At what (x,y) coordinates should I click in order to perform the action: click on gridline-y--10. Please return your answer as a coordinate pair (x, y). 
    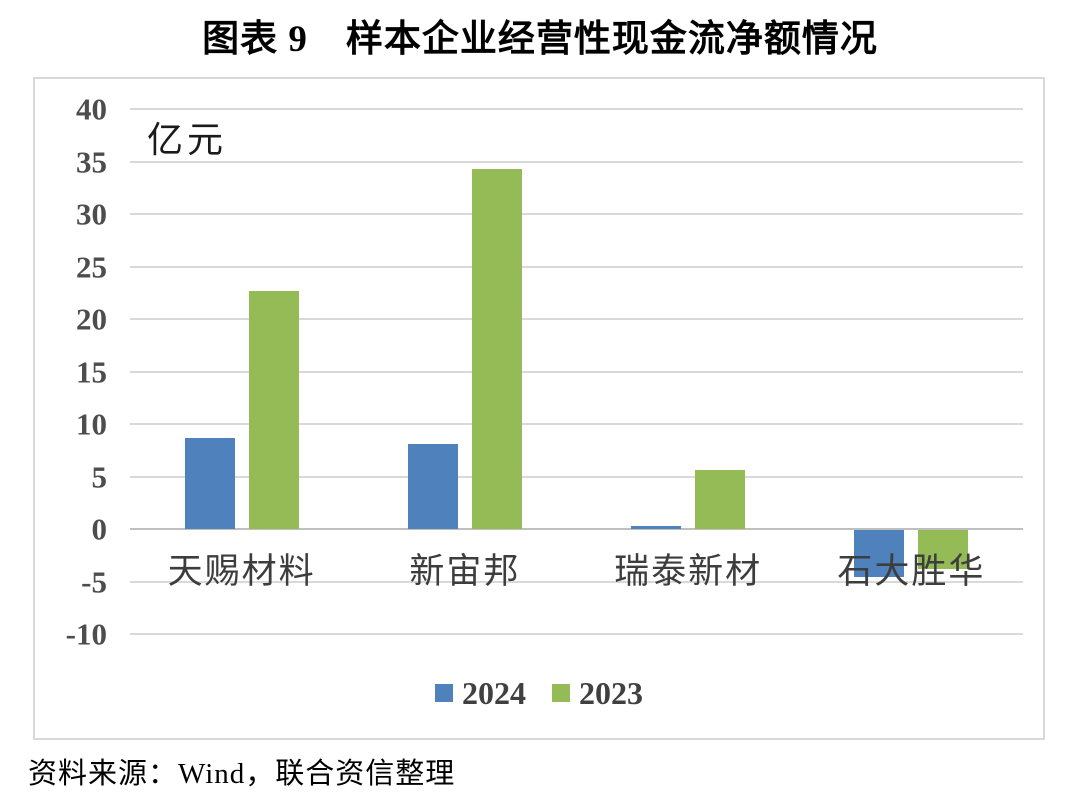
    Looking at the image, I should click on (576, 634).